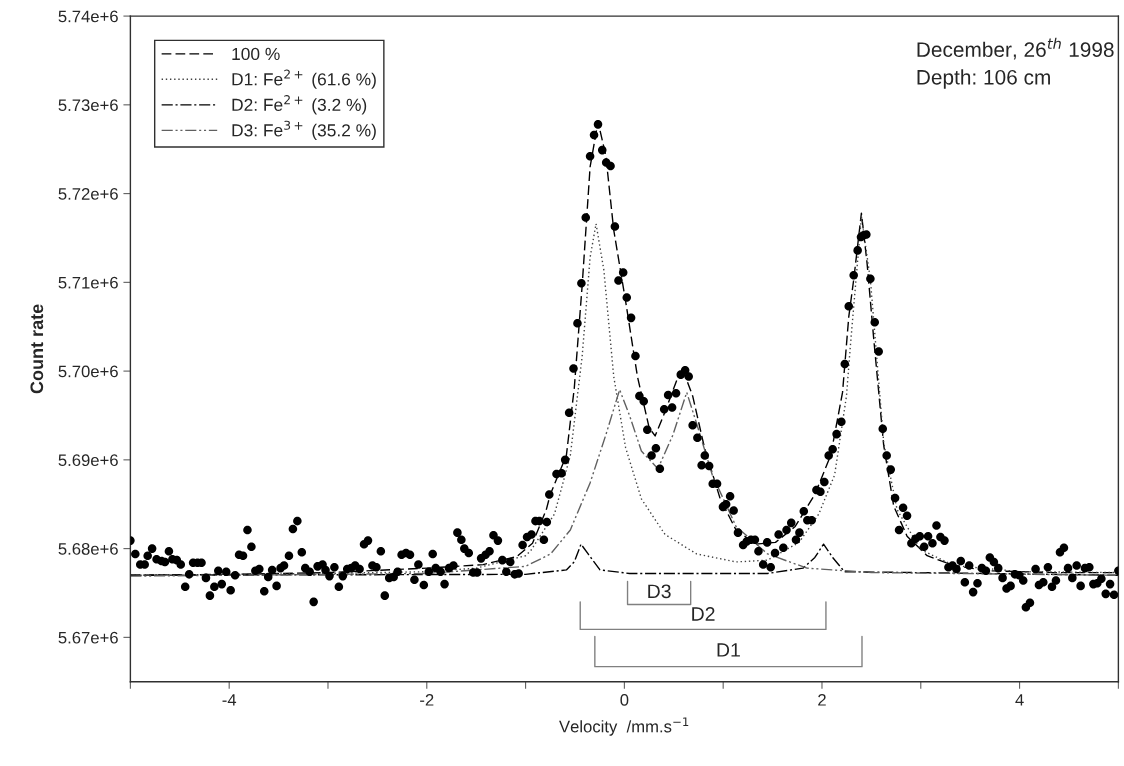 The image size is (1124, 766). I want to click on legend-label: D3: Fe$^{3+}$ (35.2 %), so click(304, 130).